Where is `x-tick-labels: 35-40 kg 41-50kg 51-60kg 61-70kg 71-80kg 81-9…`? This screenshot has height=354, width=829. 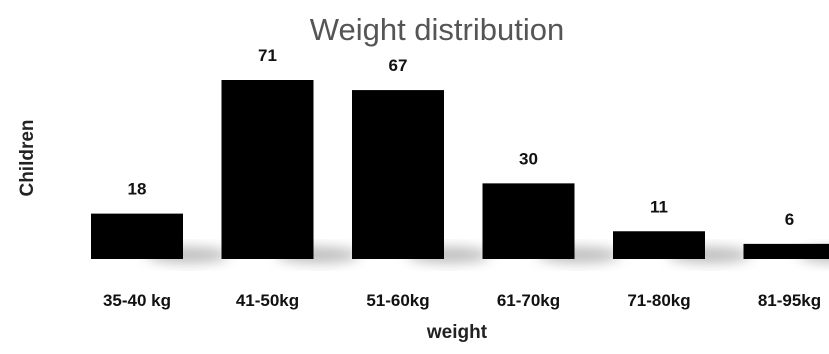
x-tick-labels: 35-40 kg 41-50kg 51-60kg 61-70kg 71-80kg 81-9… is located at coordinates (462, 300).